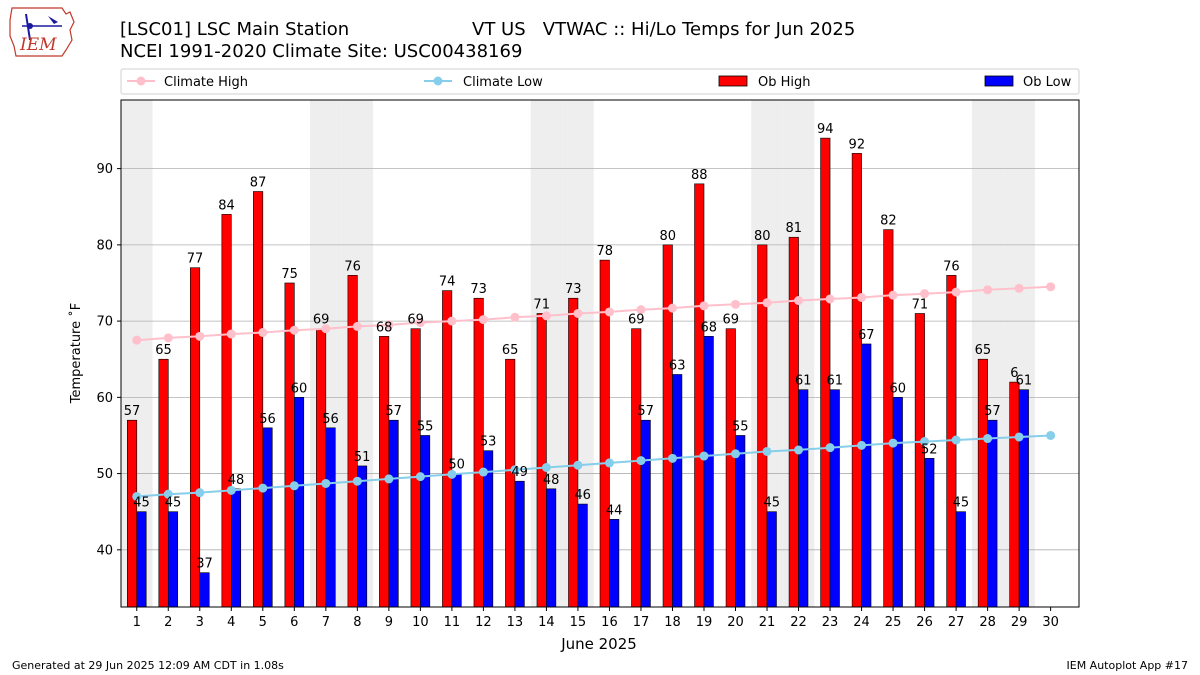  What do you see at coordinates (226, 205) in the screenshot?
I see `ob-high-label-day-4: 84` at bounding box center [226, 205].